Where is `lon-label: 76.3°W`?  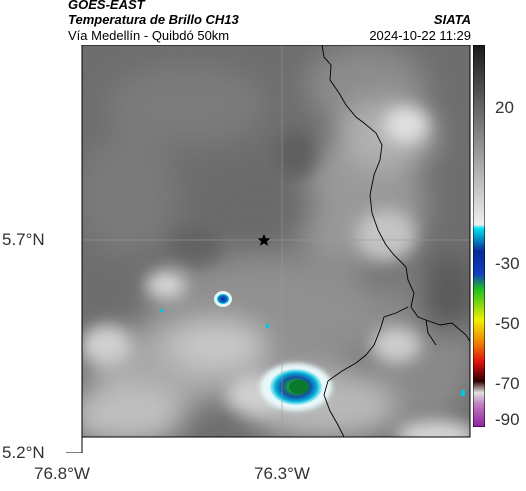
lon-label: 76.3°W is located at coordinates (282, 473).